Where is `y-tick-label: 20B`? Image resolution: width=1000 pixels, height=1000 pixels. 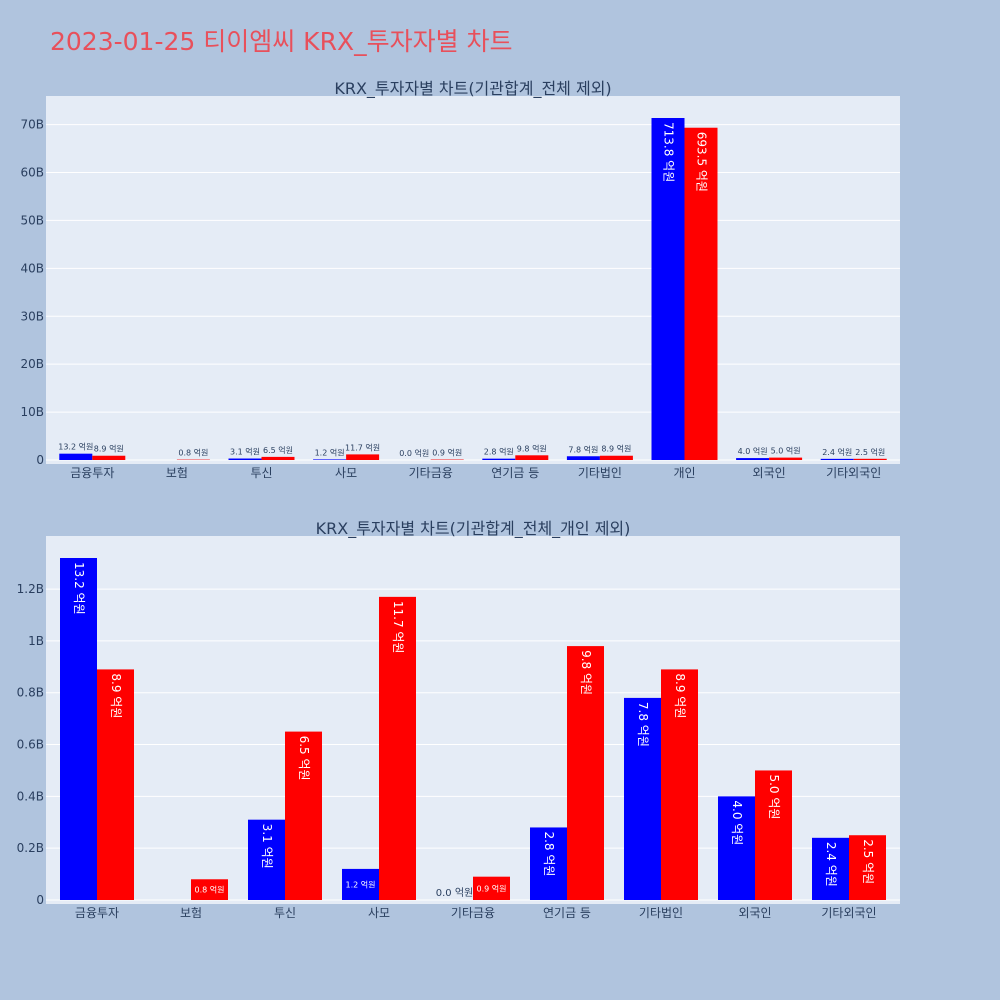 y-tick-label: 20B is located at coordinates (32, 364).